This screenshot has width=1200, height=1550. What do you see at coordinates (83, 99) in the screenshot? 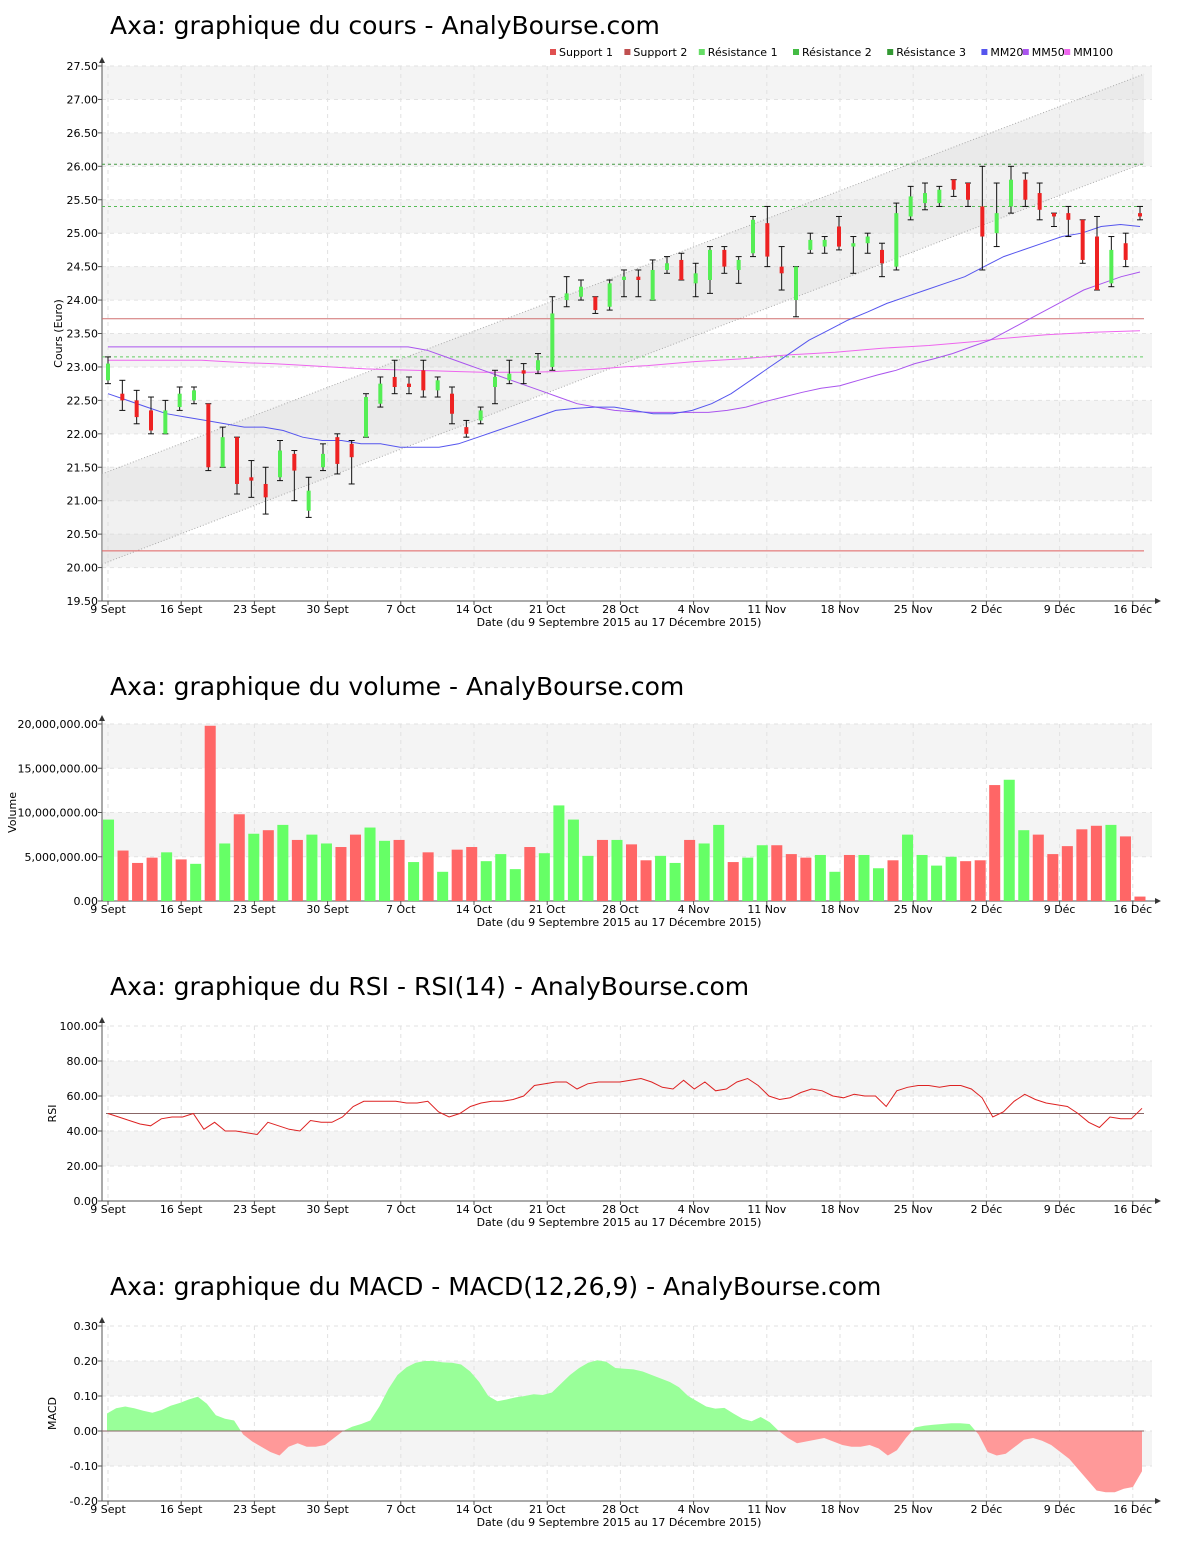
I see `y-tick-label: 27.00` at bounding box center [83, 99].